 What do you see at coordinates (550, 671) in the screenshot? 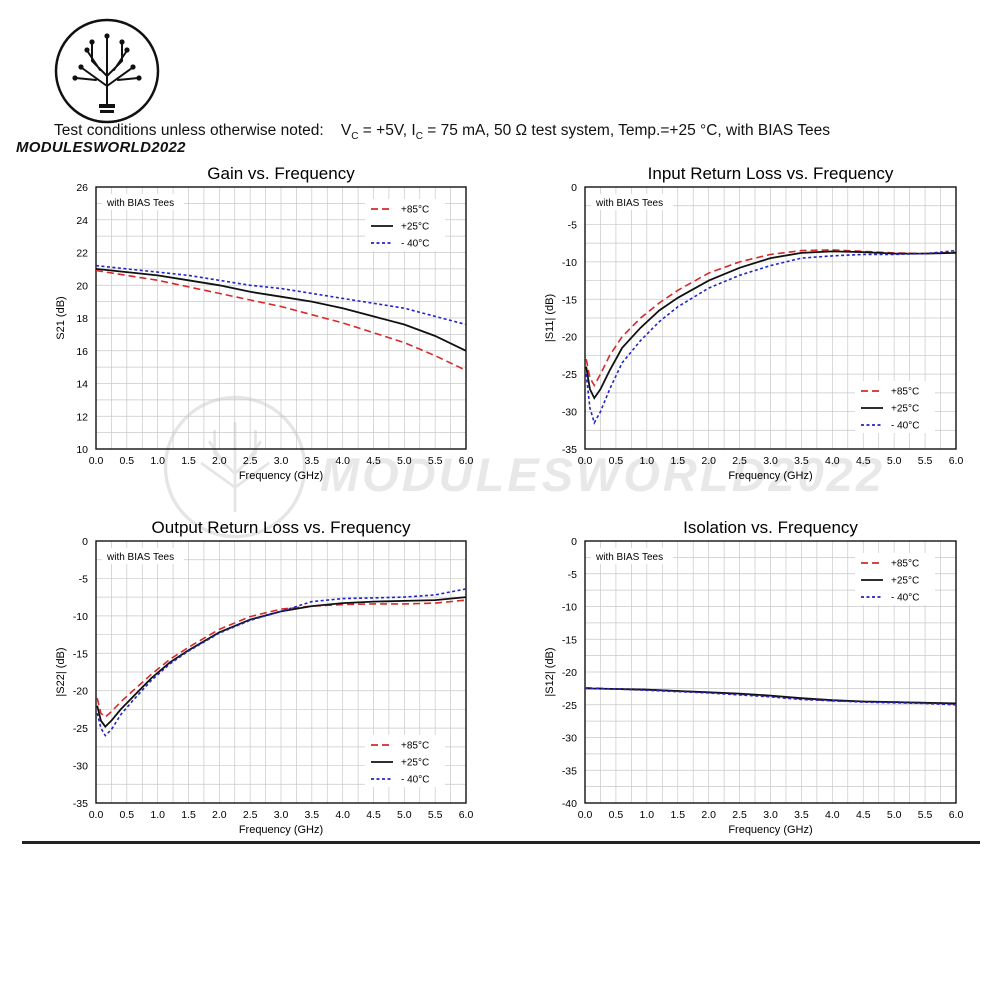
I see `s12-y-axis-label: |S12| (dB)` at bounding box center [550, 671].